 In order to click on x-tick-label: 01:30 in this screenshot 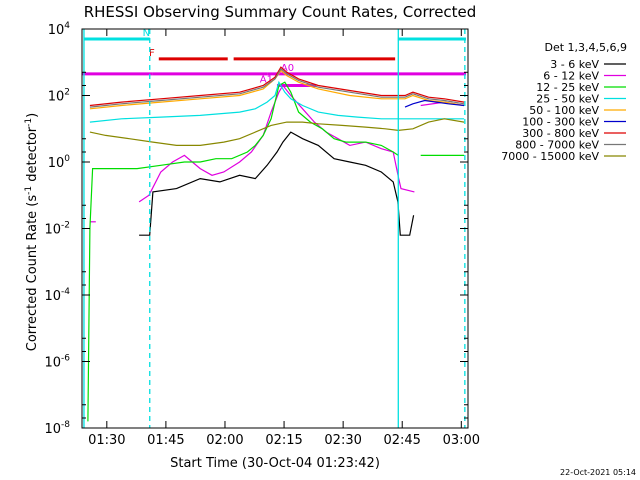, I will do `click(106, 440)`.